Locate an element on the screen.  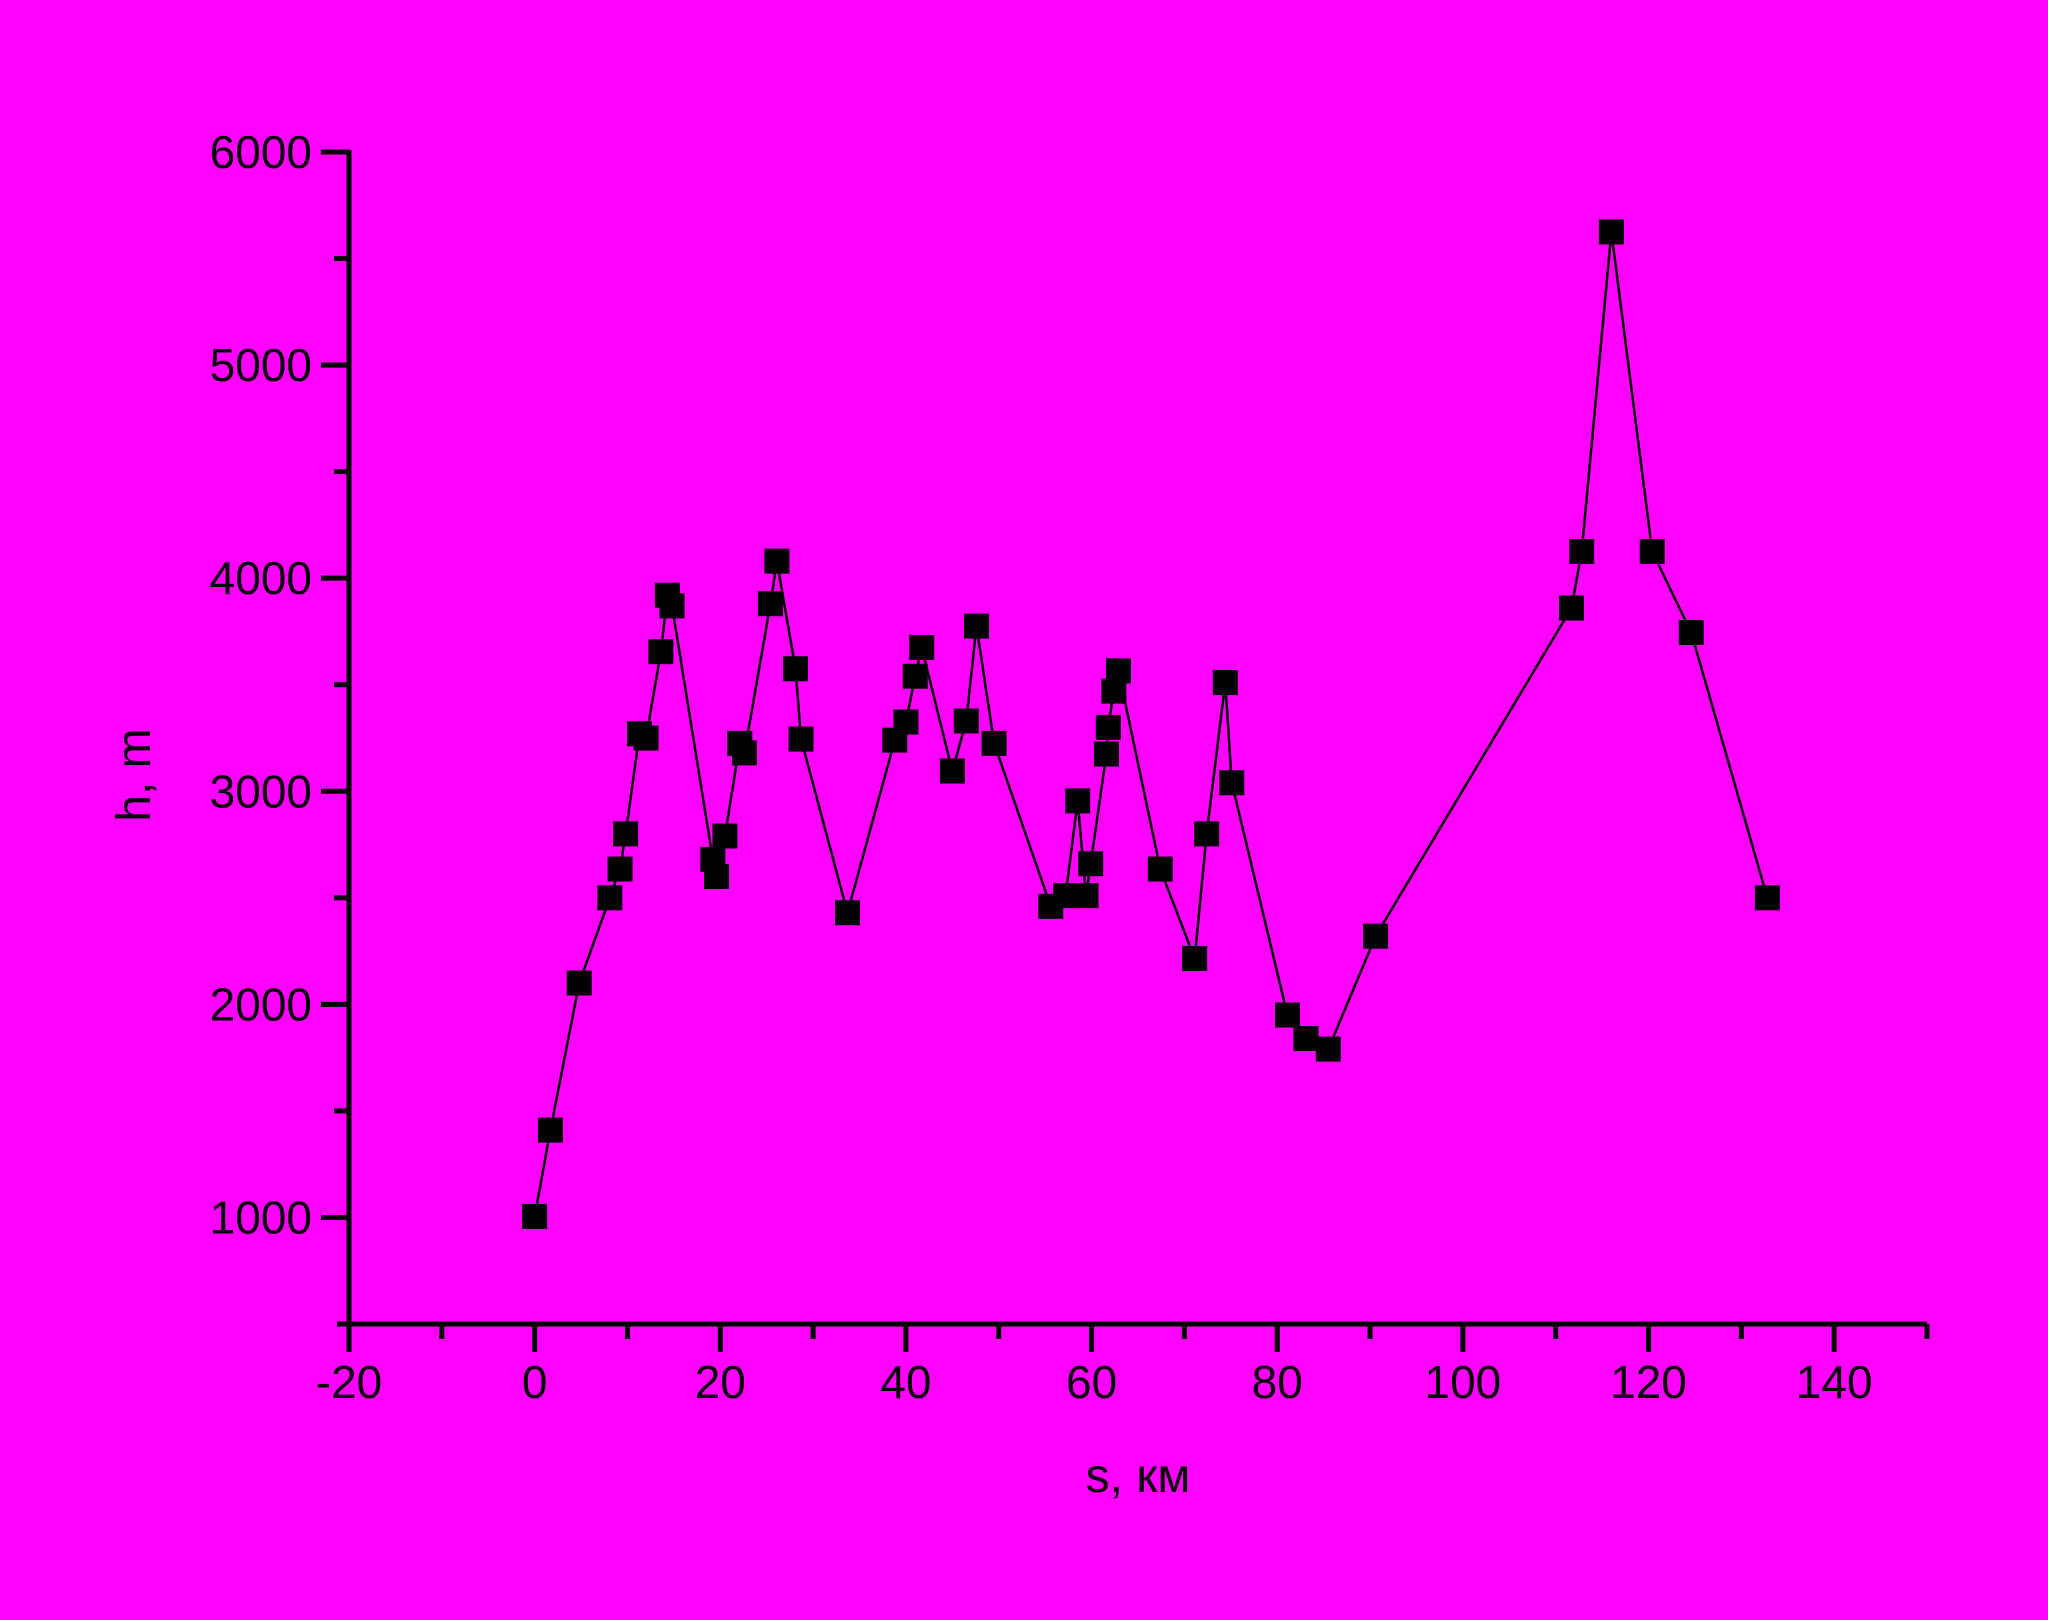
x-tick-label: 140 is located at coordinates (1834, 1382).